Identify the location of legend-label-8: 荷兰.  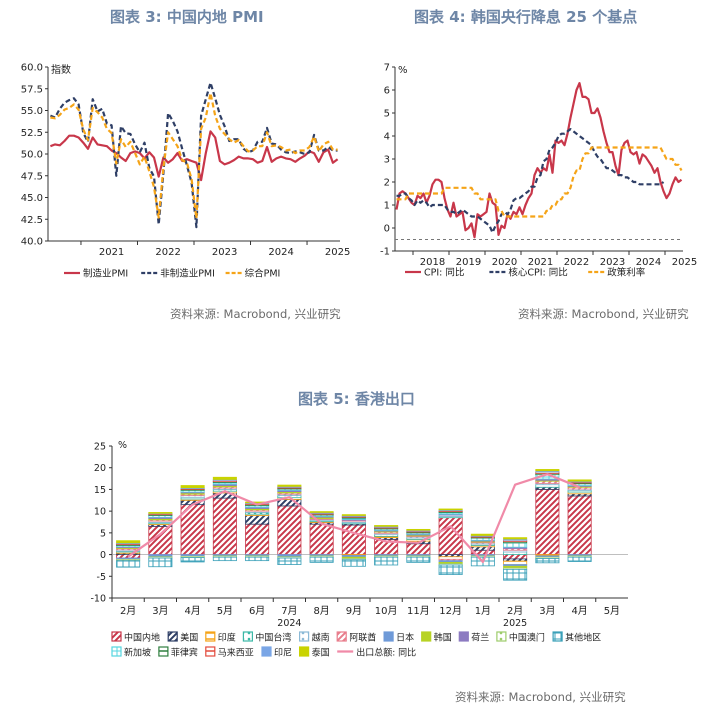
(480, 638).